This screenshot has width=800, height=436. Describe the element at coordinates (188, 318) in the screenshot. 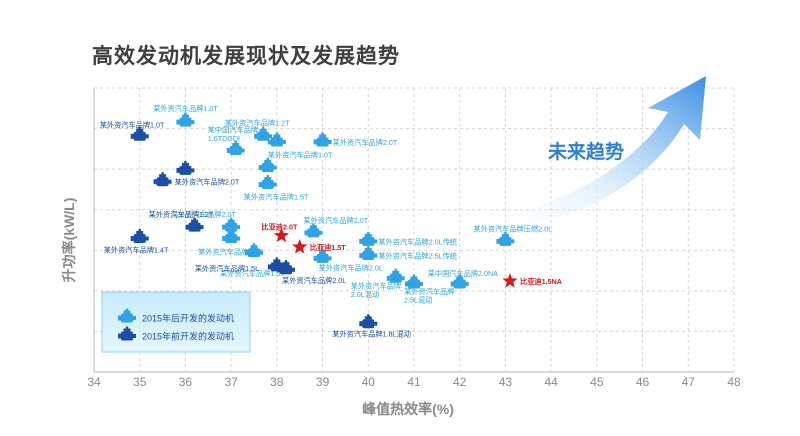

I see `legend-entry-label: 2015年后开发的发动机` at that location.